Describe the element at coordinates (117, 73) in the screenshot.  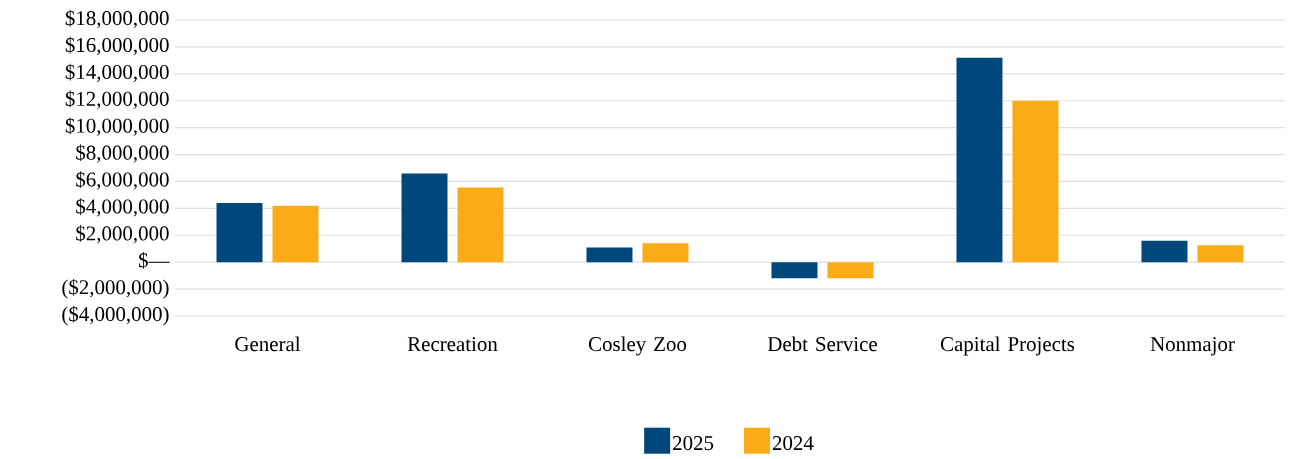
I see `y-tick-label: $14,000,000` at that location.